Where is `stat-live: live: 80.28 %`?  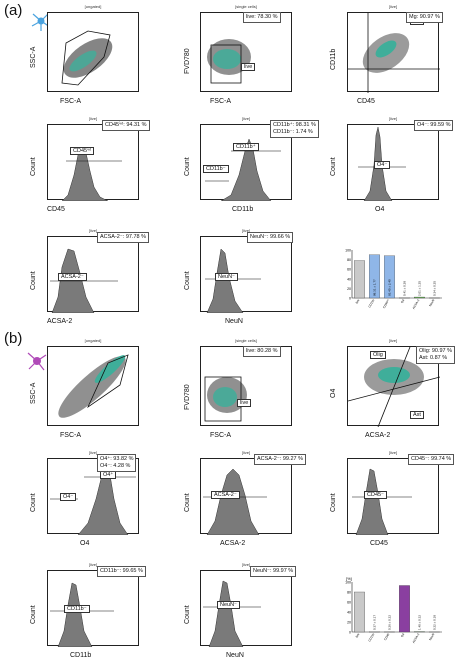
stat-live: live: 80.28 % is located at coordinates (262, 351).